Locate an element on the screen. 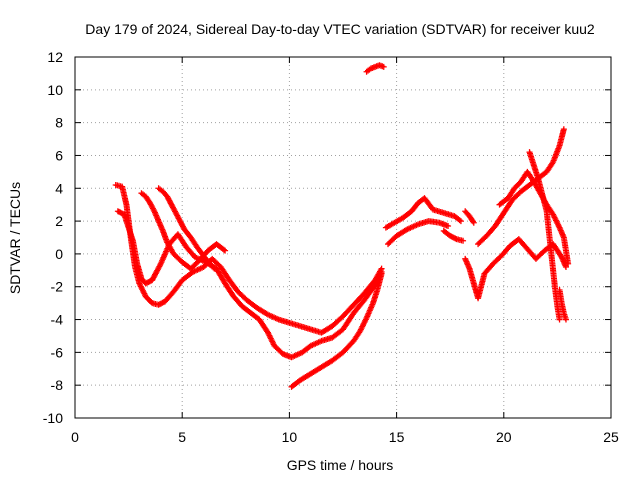 This screenshot has width=640, height=480. y-tick-labels: -10 -8 -6 -4 -2 0 2 4 6 8 10 12 is located at coordinates (53, 237).